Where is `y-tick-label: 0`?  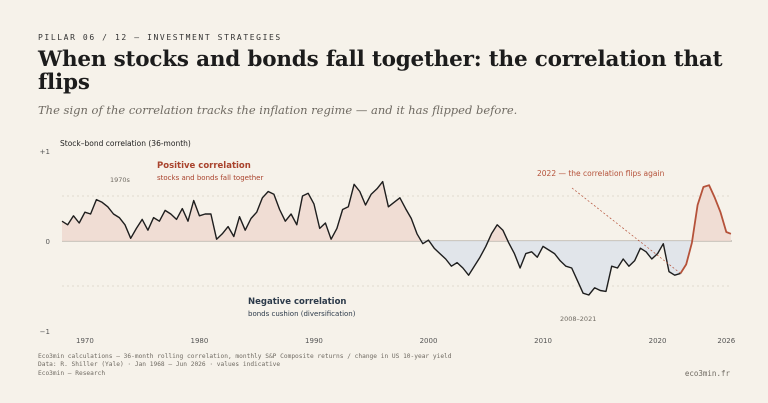
y-tick-label: 0 is located at coordinates (48, 242).